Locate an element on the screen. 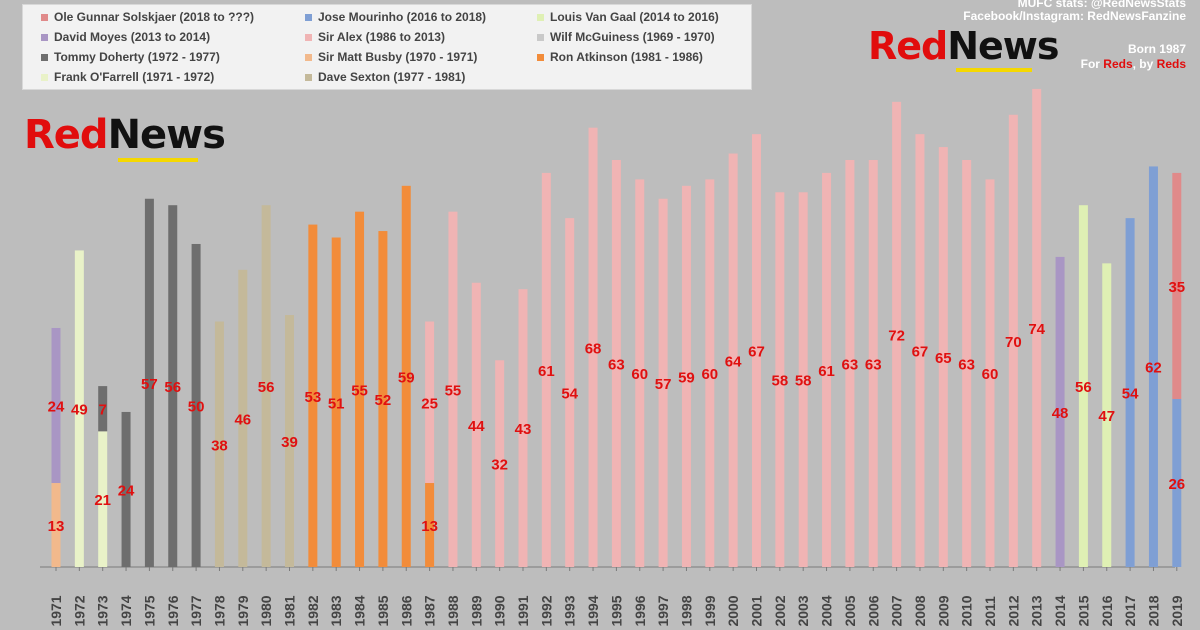 The width and height of the screenshot is (1200, 630). legend-item: David Moyes (2013 to 2014) is located at coordinates (125, 37).